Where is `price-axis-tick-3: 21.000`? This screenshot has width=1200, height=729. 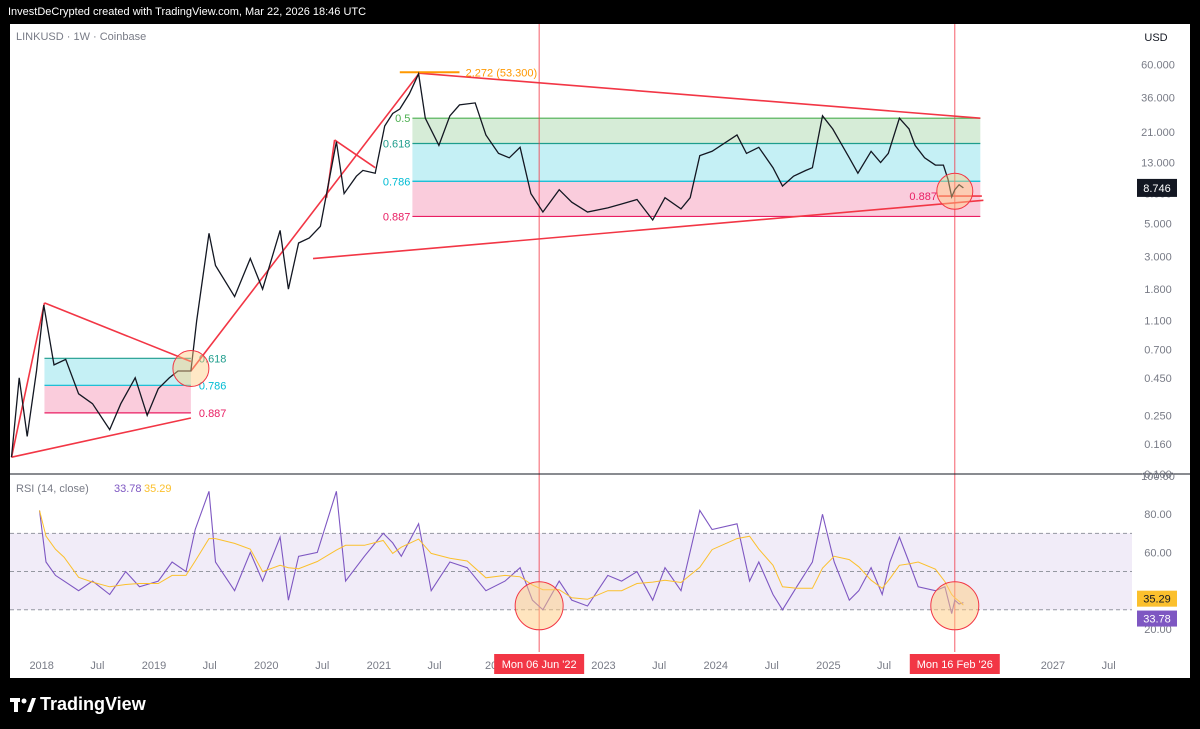
price-axis-tick-3: 21.000 is located at coordinates (1158, 133).